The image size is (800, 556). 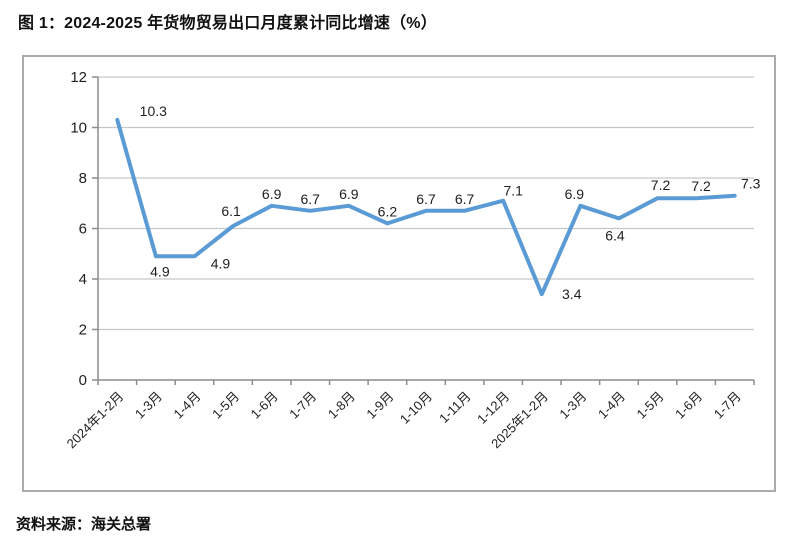 What do you see at coordinates (751, 184) in the screenshot?
I see `data-label: 7.3` at bounding box center [751, 184].